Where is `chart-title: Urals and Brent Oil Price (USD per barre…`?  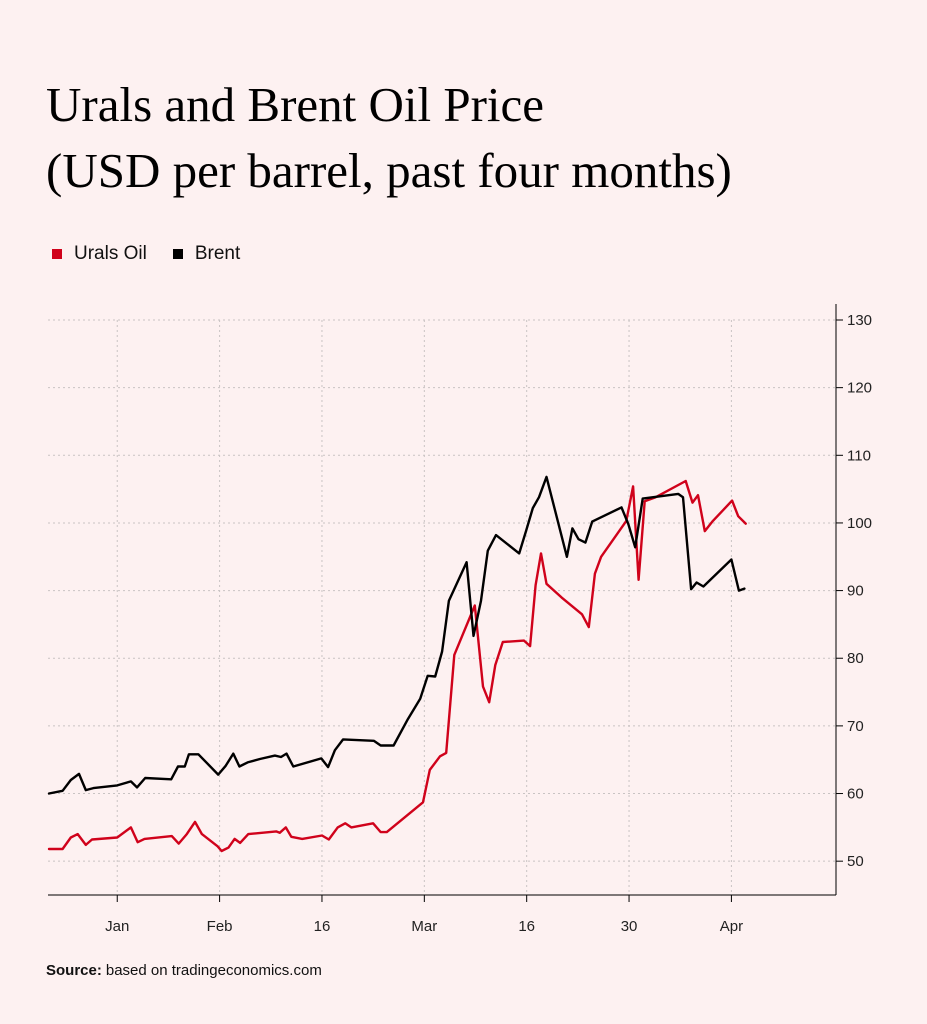
chart-title: Urals and Brent Oil Price (USD per barre… is located at coordinates (476, 138).